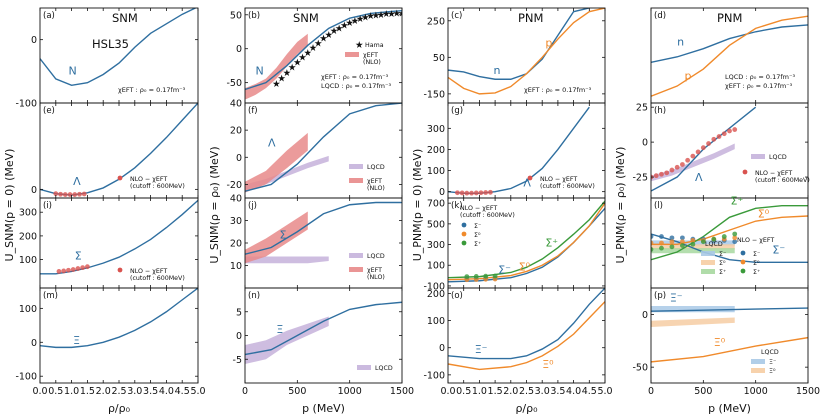  What do you see at coordinates (510, 391) in the screenshot?
I see `x-tick-label-o: 2.0` at bounding box center [510, 391].